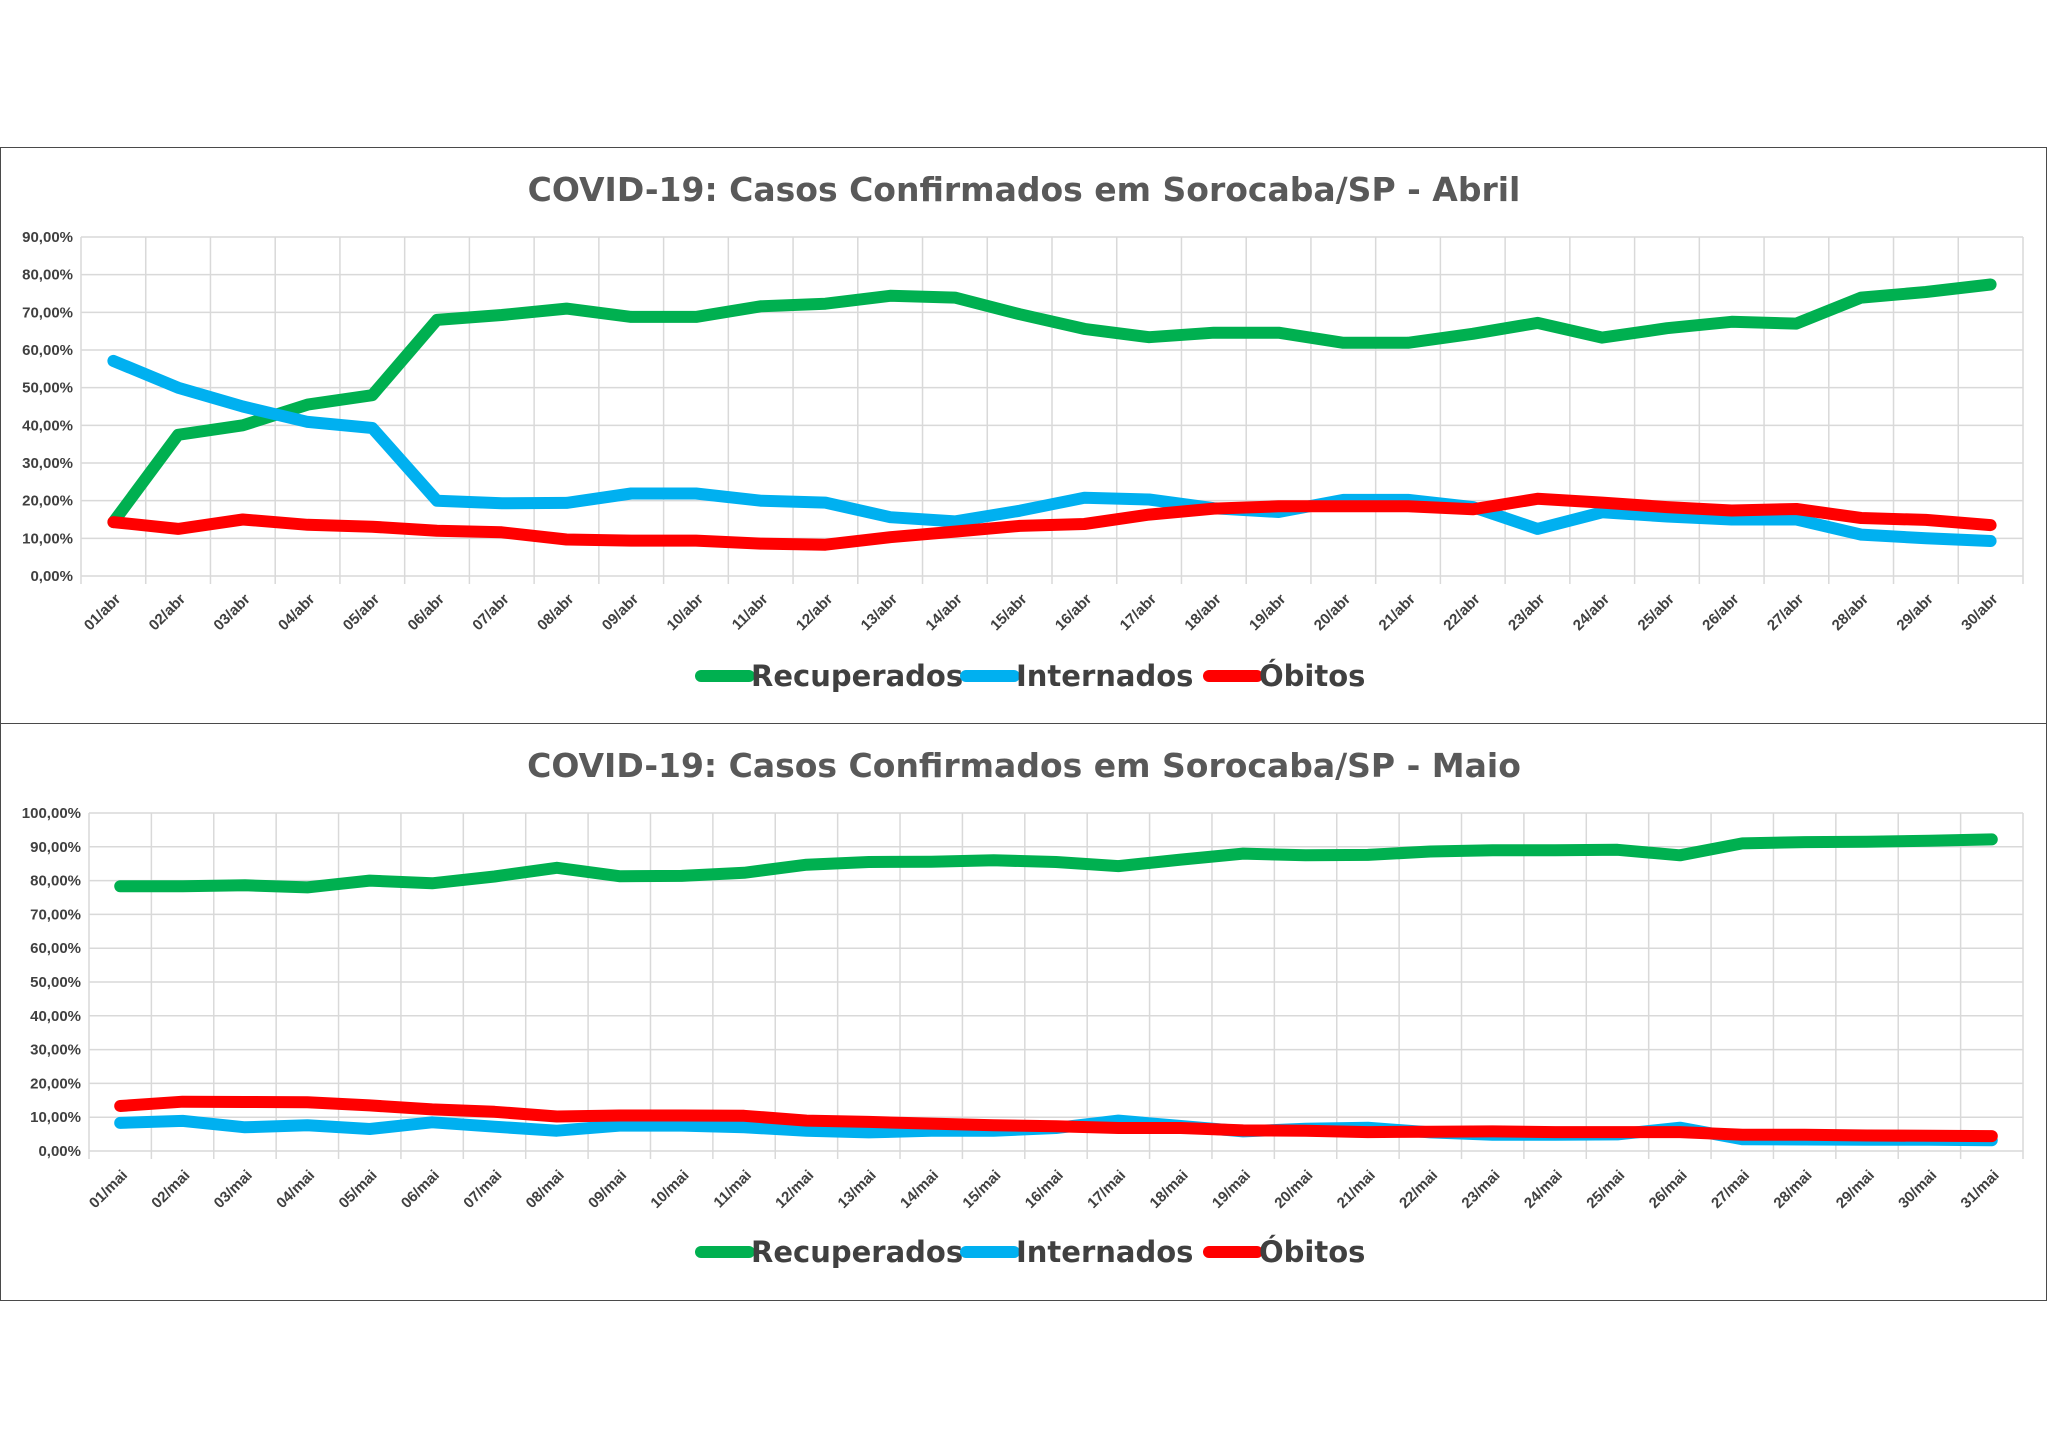  What do you see at coordinates (1138, 612) in the screenshot?
I see `x-tick-label: 17/abr` at bounding box center [1138, 612].